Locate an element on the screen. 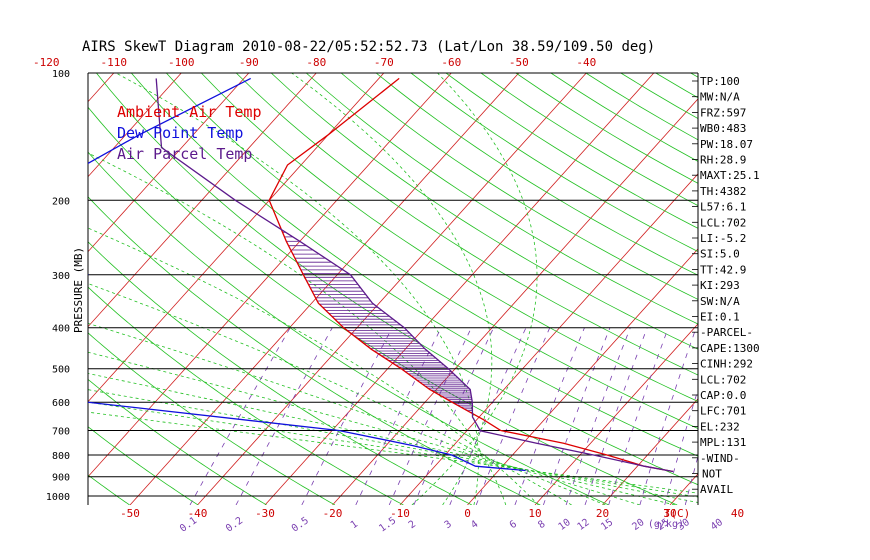 The height and width of the screenshot is (560, 870). pressure-tick-label: 300 is located at coordinates (61, 276).